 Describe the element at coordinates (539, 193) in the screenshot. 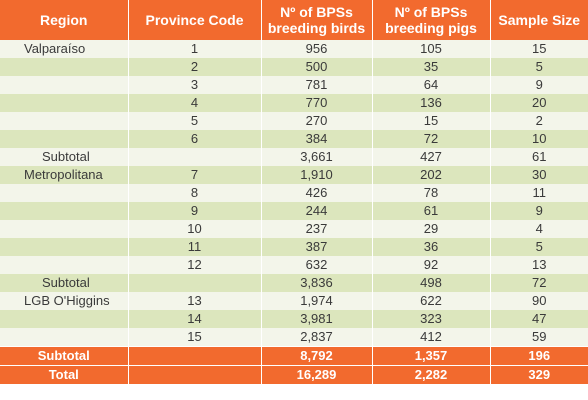

I see `cell-sample-size: 11` at that location.